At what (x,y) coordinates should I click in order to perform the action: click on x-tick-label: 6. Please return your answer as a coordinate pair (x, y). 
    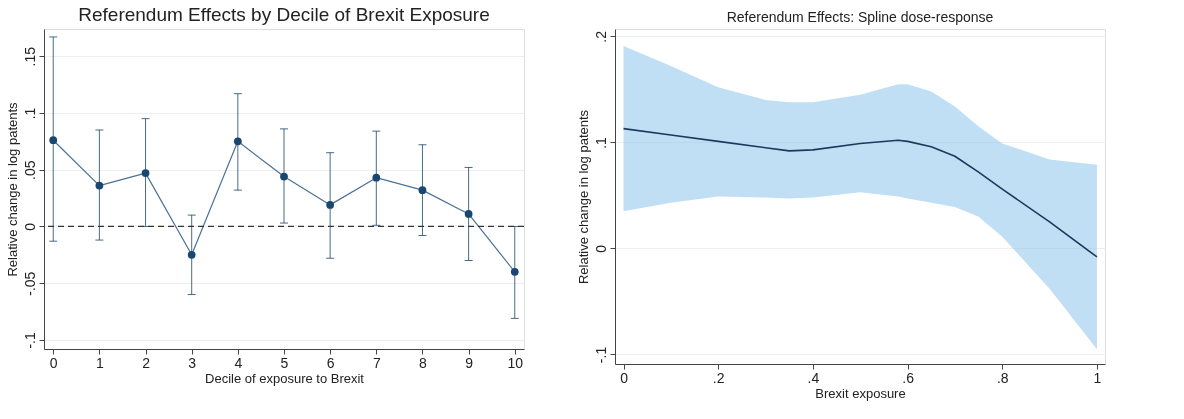
    Looking at the image, I should click on (330, 362).